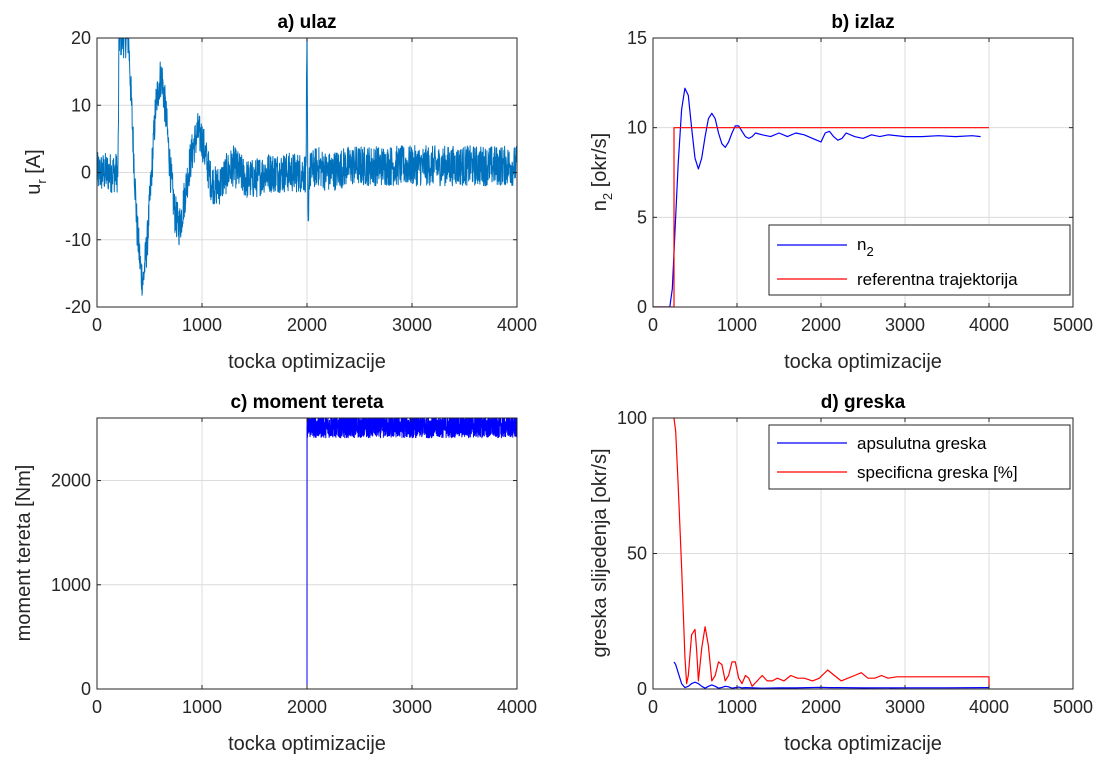 Image resolution: width=1100 pixels, height=758 pixels. I want to click on legend-entry-absolute: apsulutna greska, so click(922, 443).